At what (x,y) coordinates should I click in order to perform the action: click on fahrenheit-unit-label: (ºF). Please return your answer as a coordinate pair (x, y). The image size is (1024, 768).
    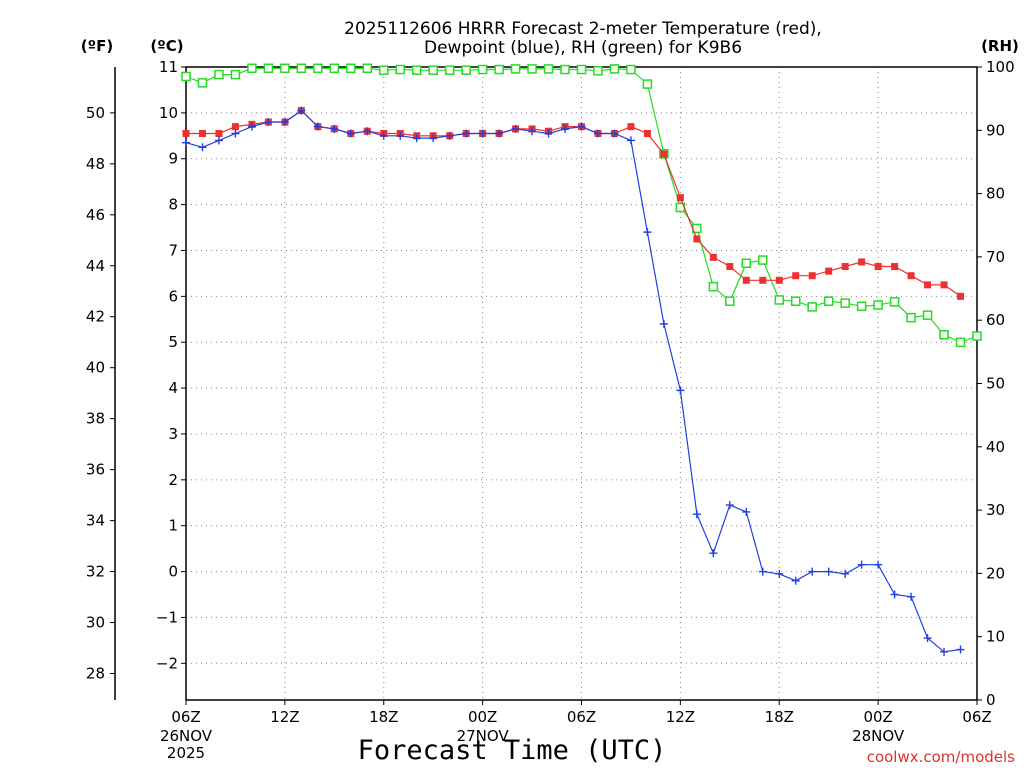
    Looking at the image, I should click on (97, 46).